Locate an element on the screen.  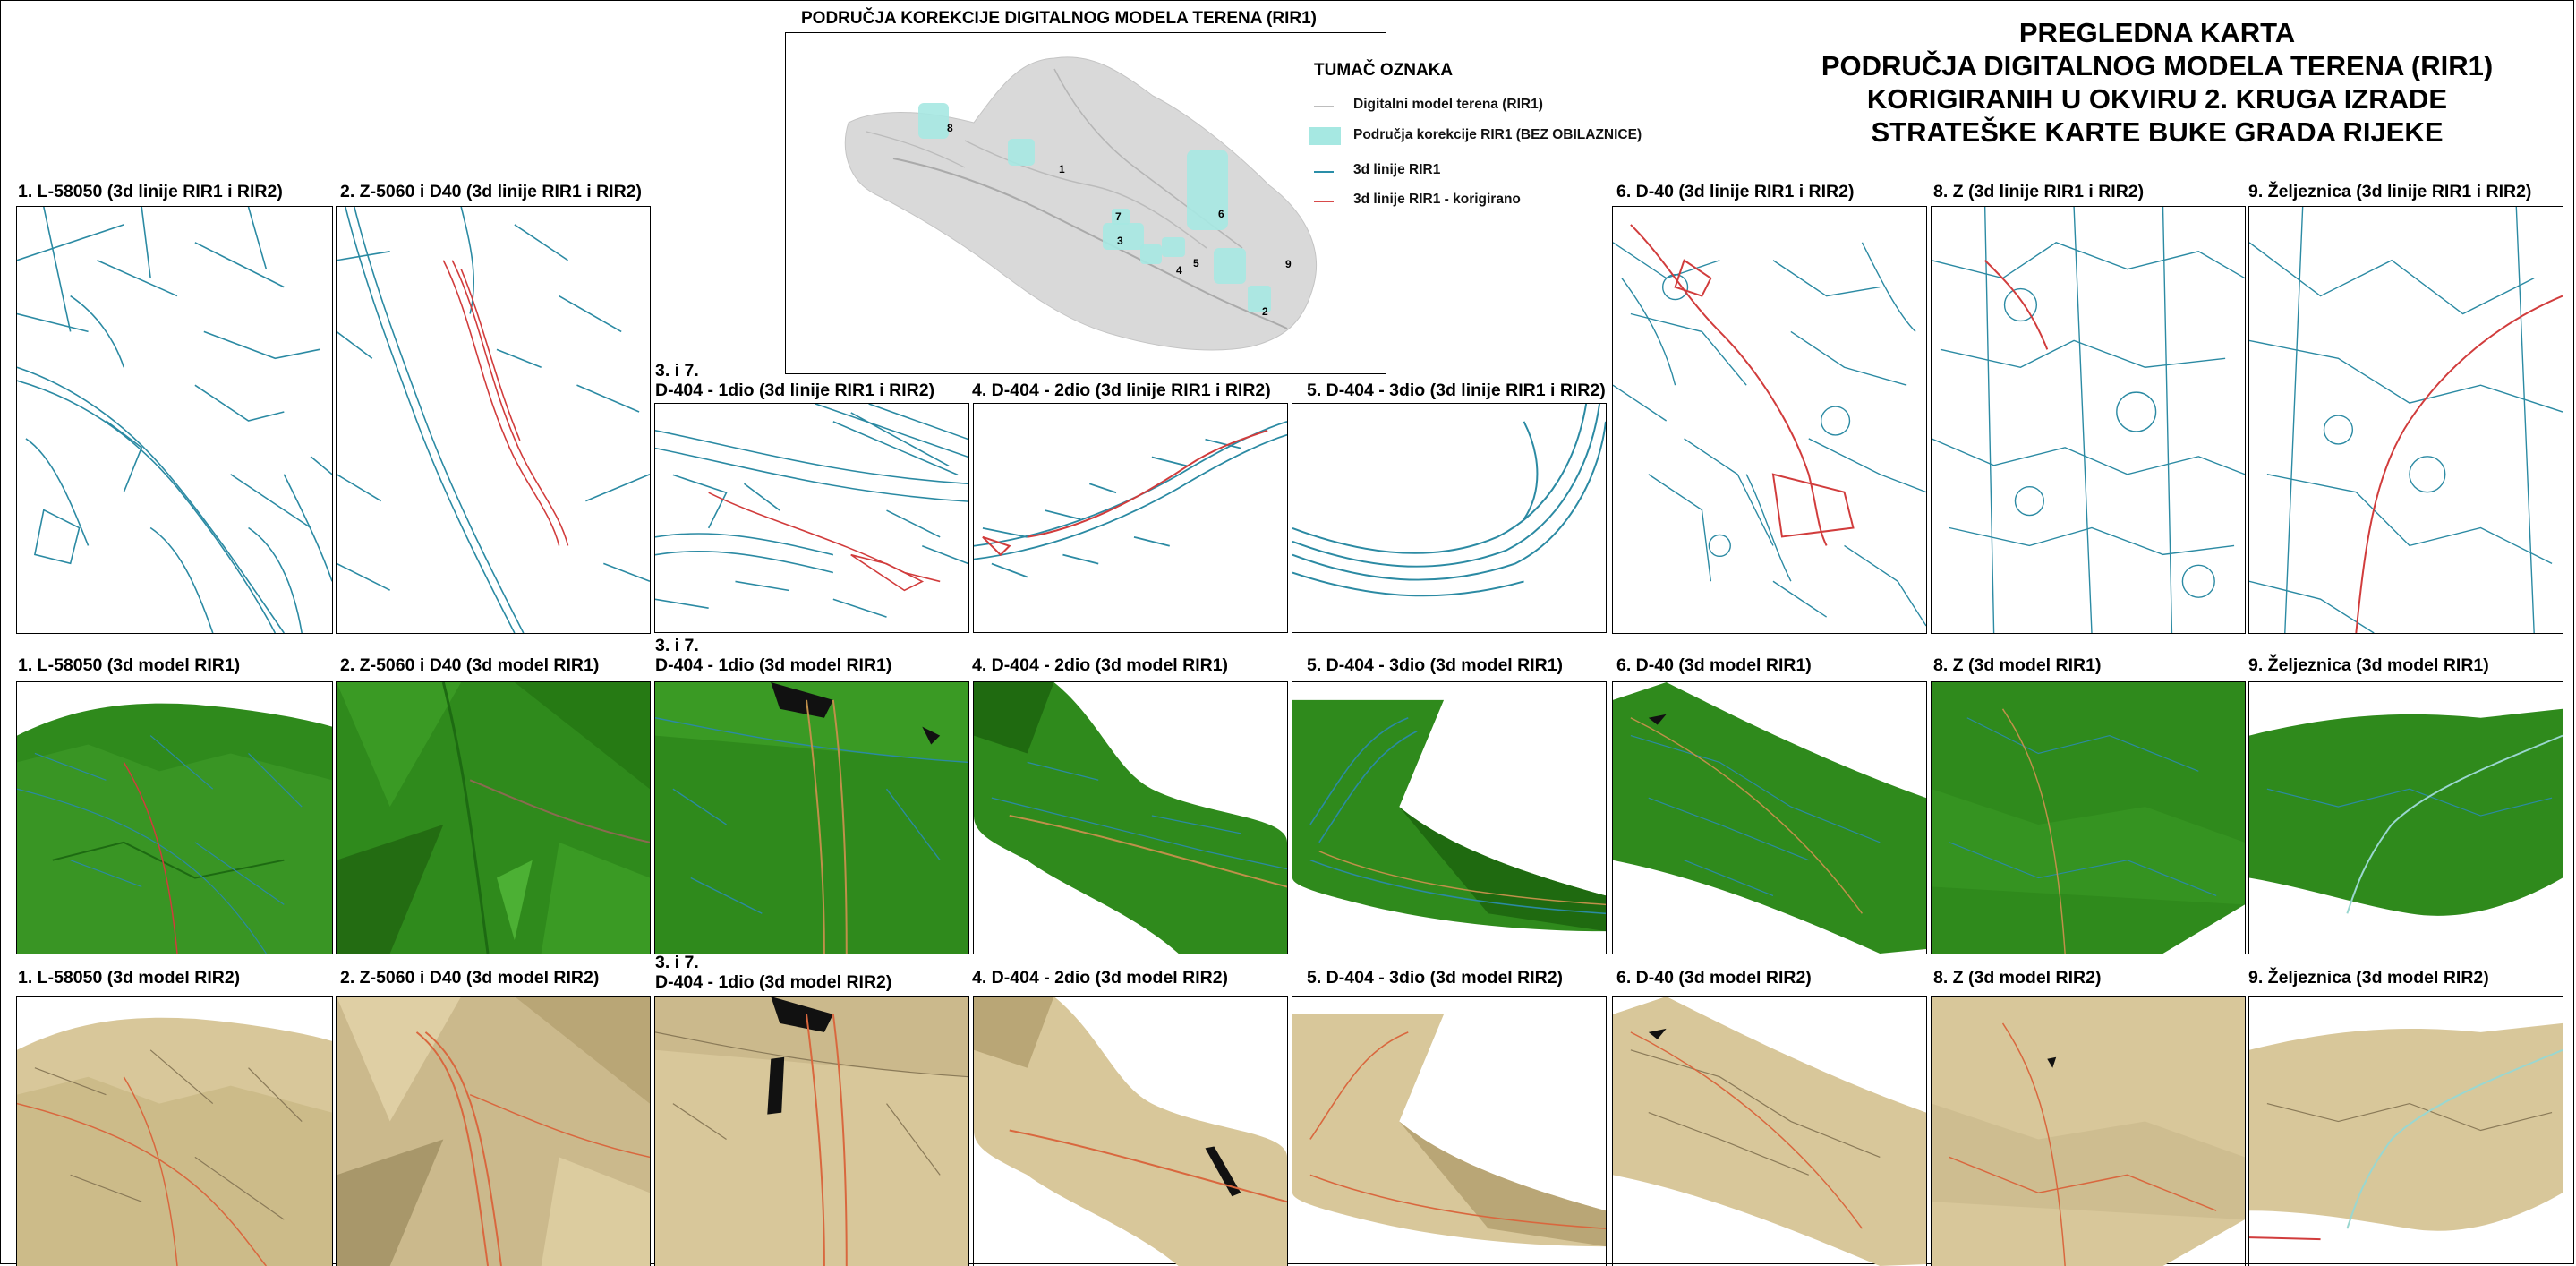
panel-label-r2-3a: 3. i 7. is located at coordinates (677, 645).